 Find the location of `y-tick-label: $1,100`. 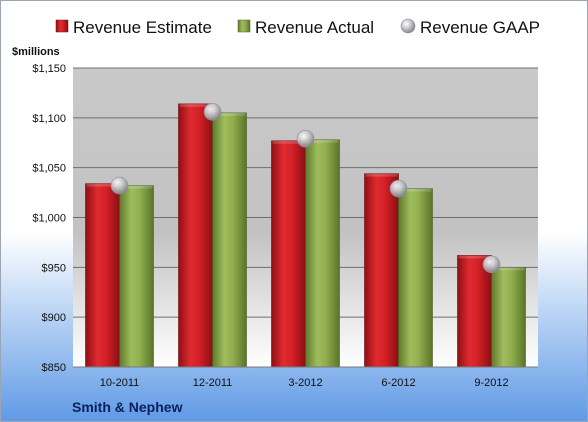

y-tick-label: $1,100 is located at coordinates (49, 119).